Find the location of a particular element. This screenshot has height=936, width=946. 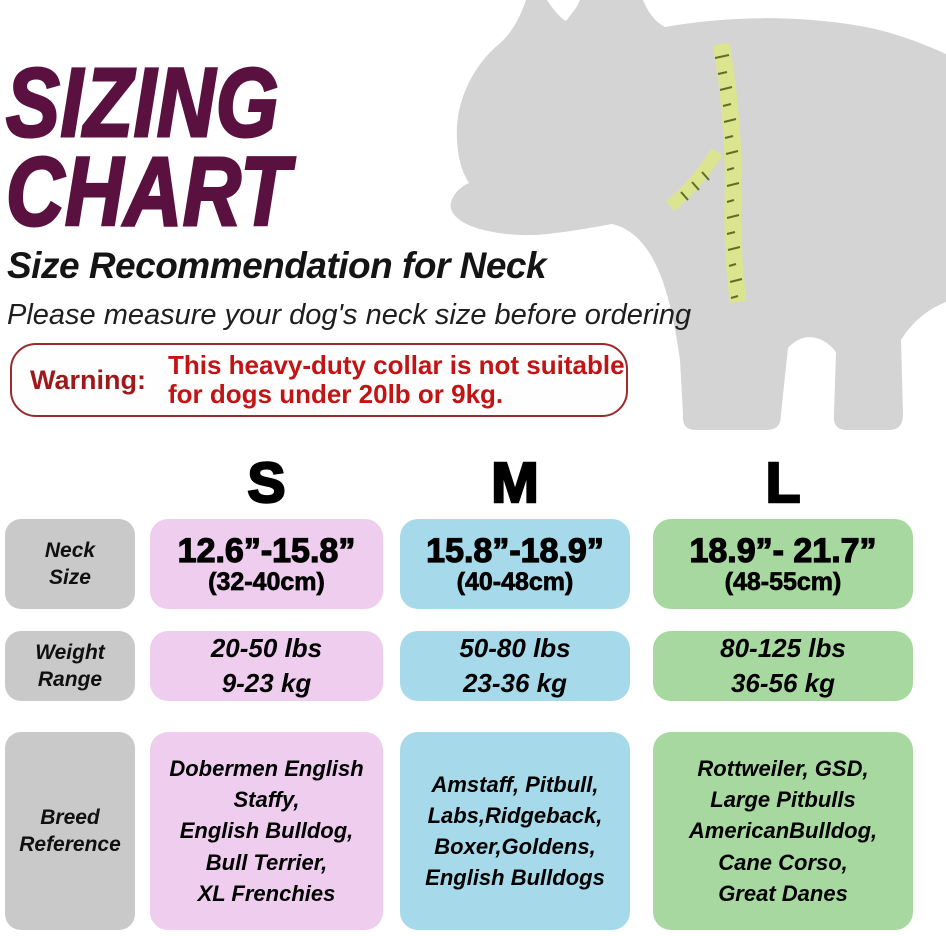

neck-size-cell-s: 12.6”-15.8” (32-40cm) is located at coordinates (266, 564).